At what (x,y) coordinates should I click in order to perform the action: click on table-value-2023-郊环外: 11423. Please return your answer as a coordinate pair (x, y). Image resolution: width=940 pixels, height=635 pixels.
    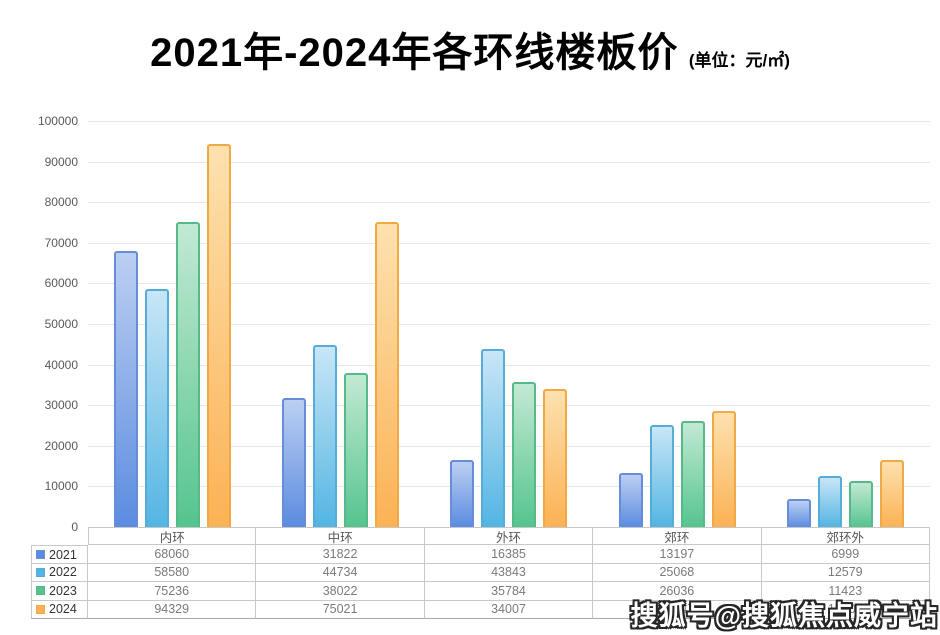
    Looking at the image, I should click on (845, 591).